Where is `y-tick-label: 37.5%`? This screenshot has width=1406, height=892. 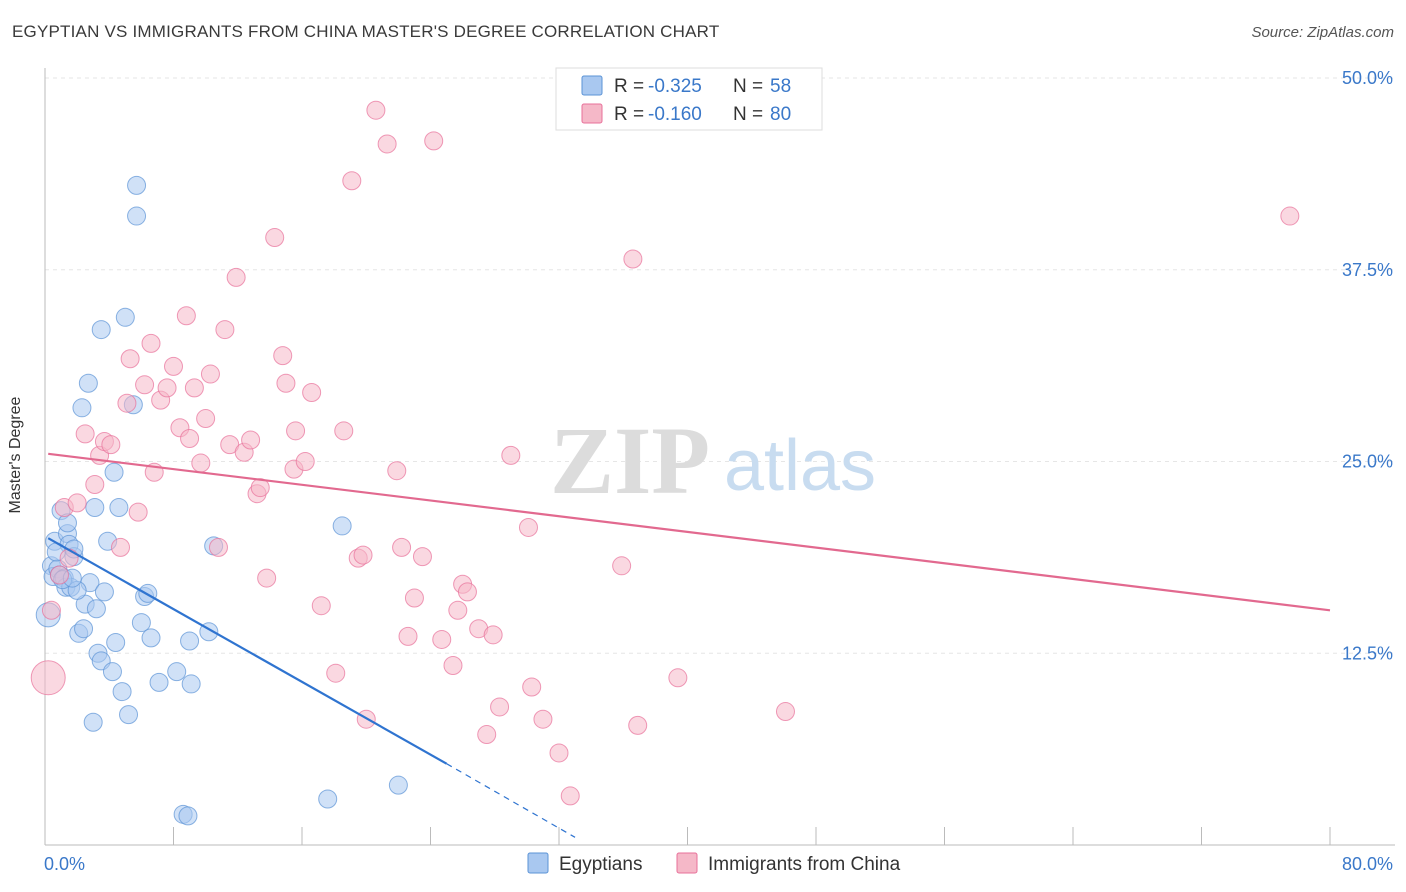
y-tick-label: 37.5% is located at coordinates (1367, 270).